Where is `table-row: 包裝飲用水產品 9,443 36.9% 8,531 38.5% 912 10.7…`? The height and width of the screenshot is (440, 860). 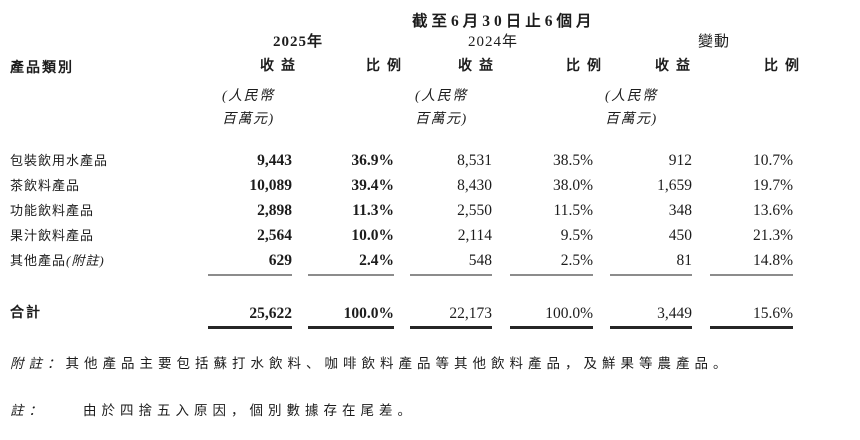
table-row: 包裝飲用水產品 9,443 36.9% 8,531 38.5% 912 10.7… is located at coordinates (430, 161).